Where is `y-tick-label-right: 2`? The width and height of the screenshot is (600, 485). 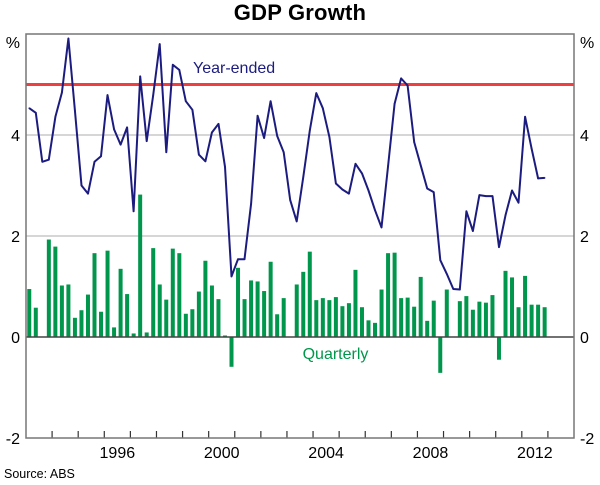
y-tick-label-right: 2 is located at coordinates (584, 237).